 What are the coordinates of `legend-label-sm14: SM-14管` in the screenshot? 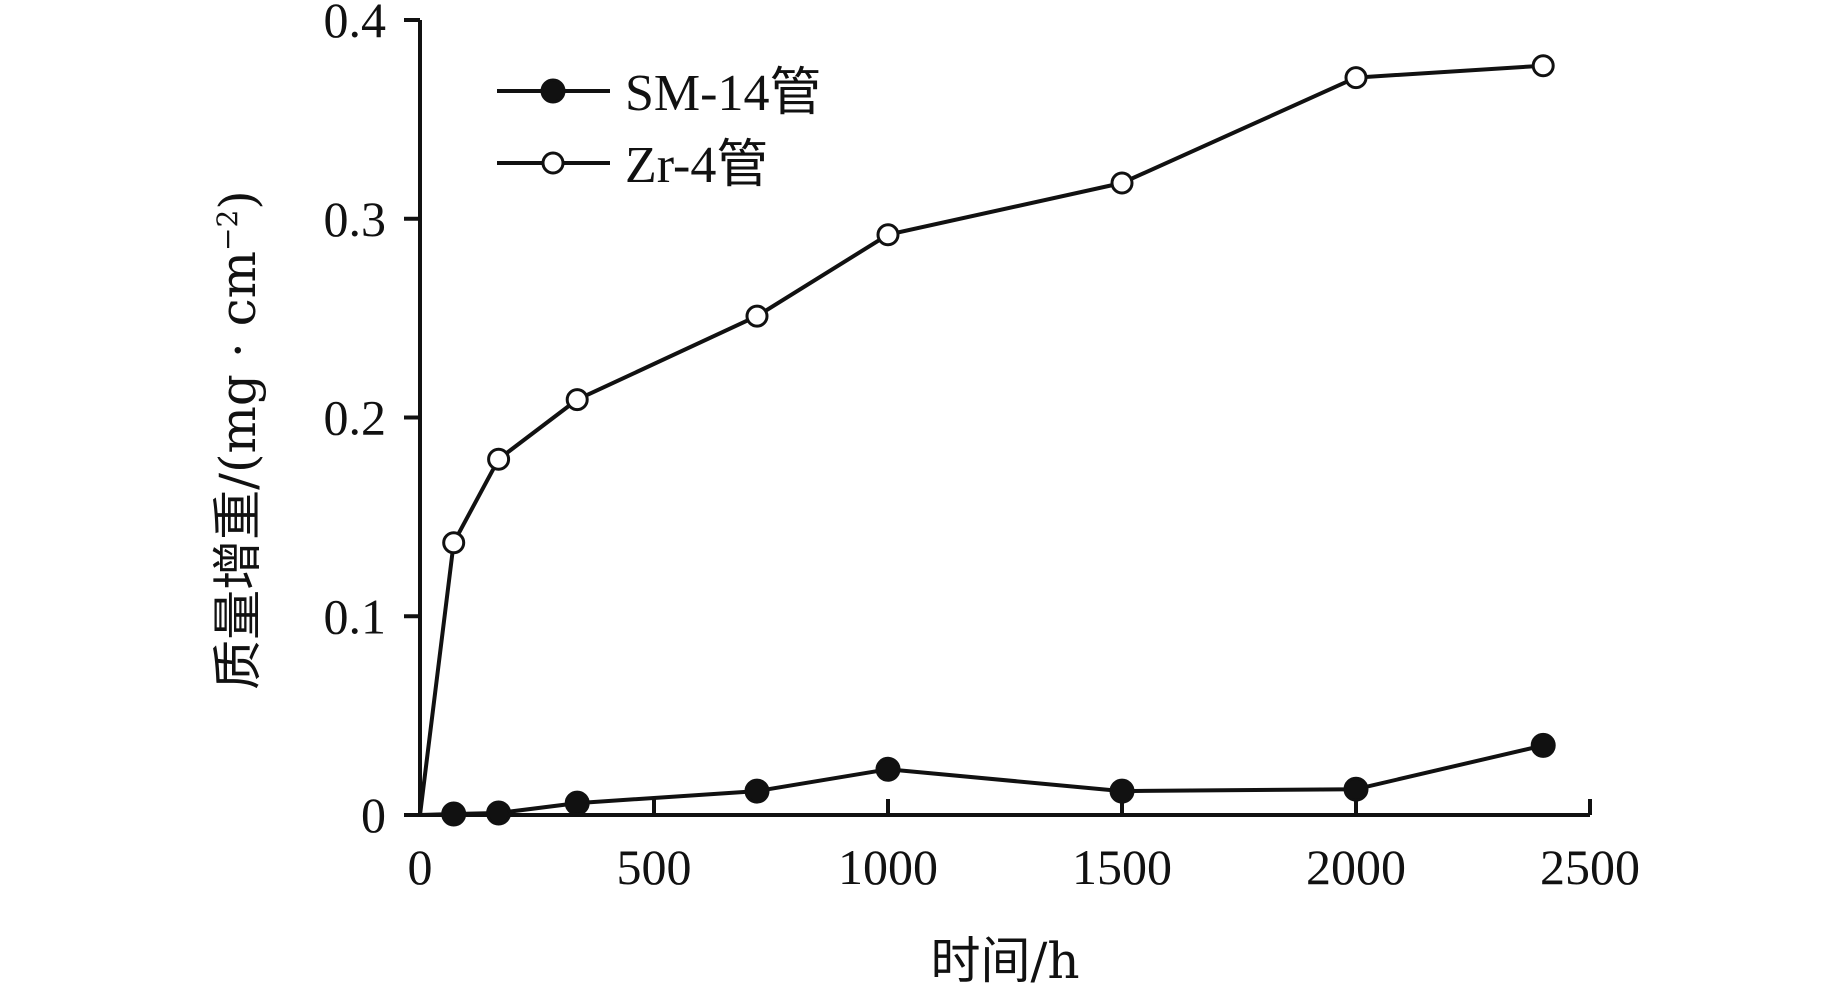 It's located at (723, 93).